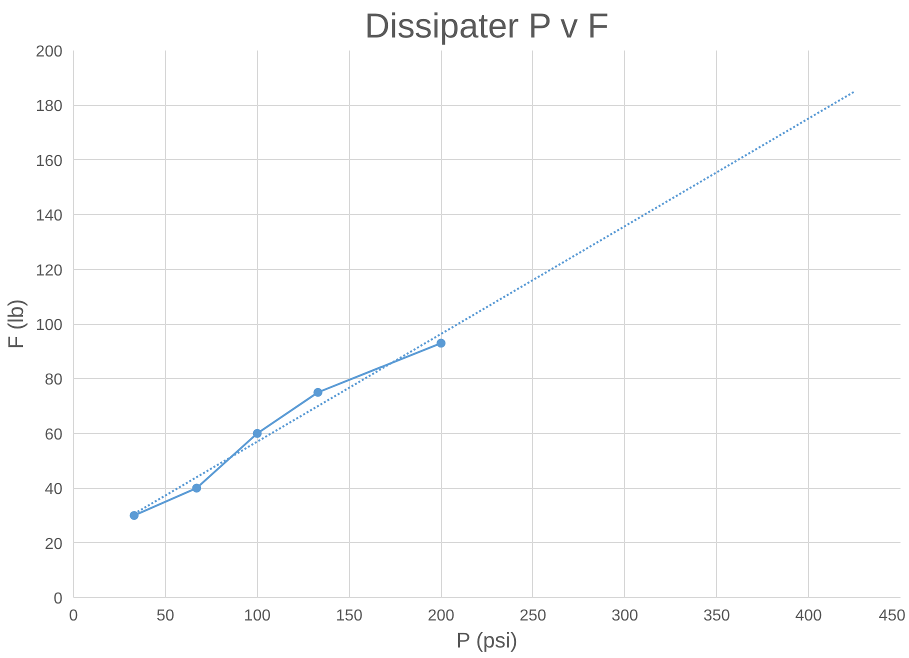  What do you see at coordinates (49, 161) in the screenshot?
I see `y-tick-label: 160` at bounding box center [49, 161].